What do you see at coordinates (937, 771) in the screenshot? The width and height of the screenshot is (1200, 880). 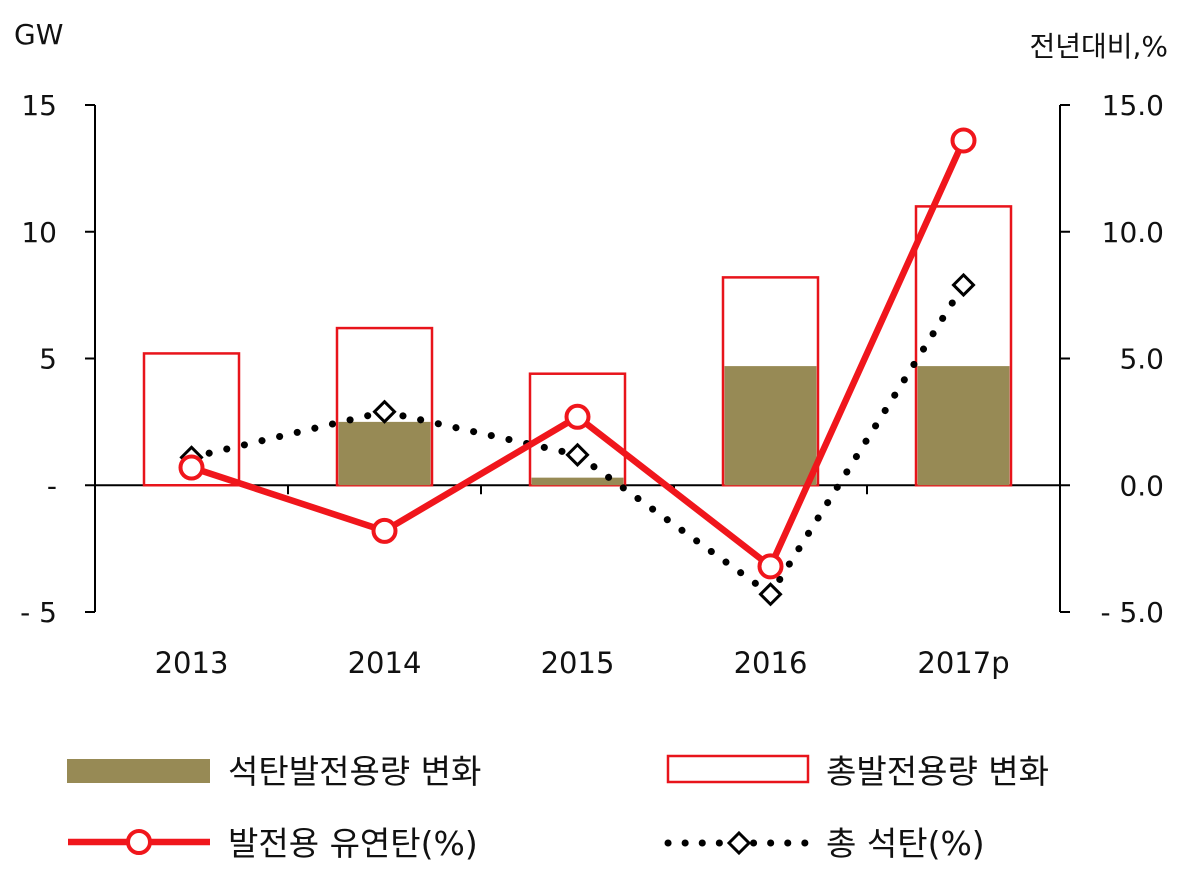 I see `legend-label-total-capacity: 총발전용량 변화` at bounding box center [937, 771].